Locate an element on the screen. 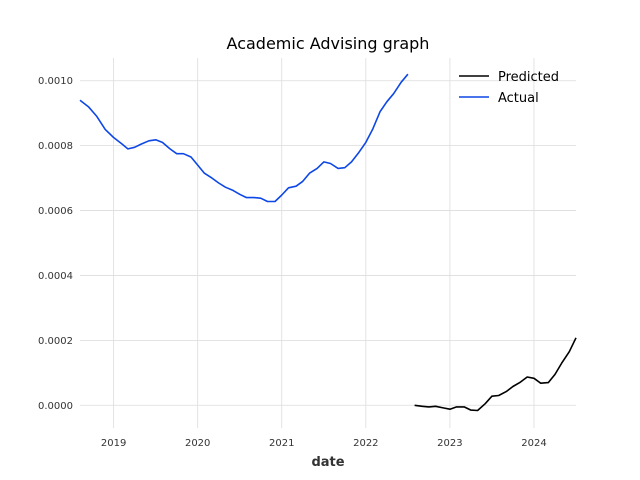 The width and height of the screenshot is (640, 480). y-tick-label: 0.0006 is located at coordinates (55, 211).